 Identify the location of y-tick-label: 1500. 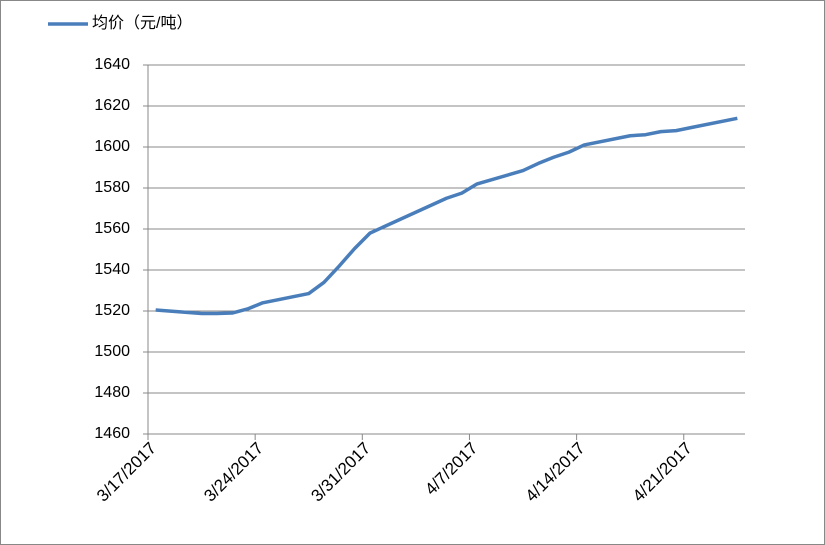
(112, 351).